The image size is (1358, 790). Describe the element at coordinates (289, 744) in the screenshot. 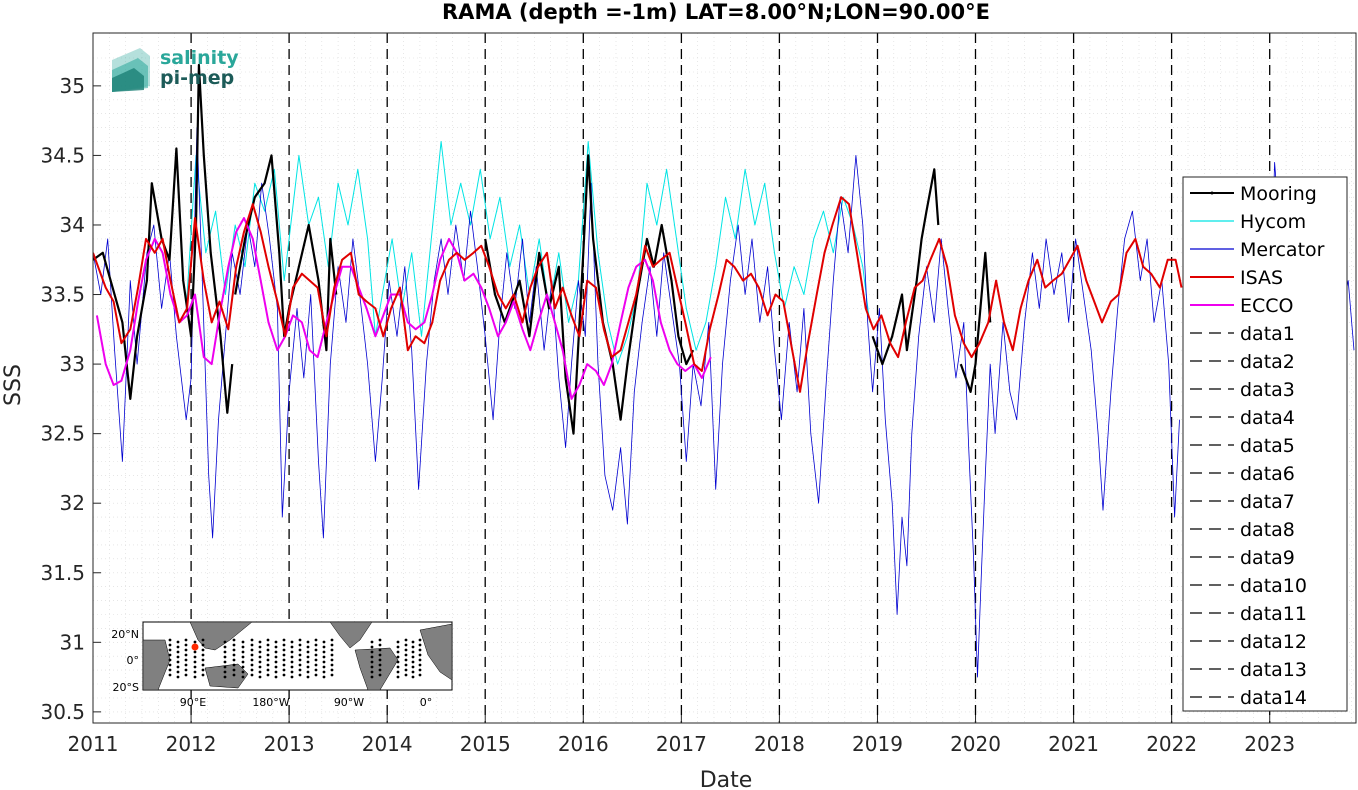

I see `x-tick-label: 2013` at that location.